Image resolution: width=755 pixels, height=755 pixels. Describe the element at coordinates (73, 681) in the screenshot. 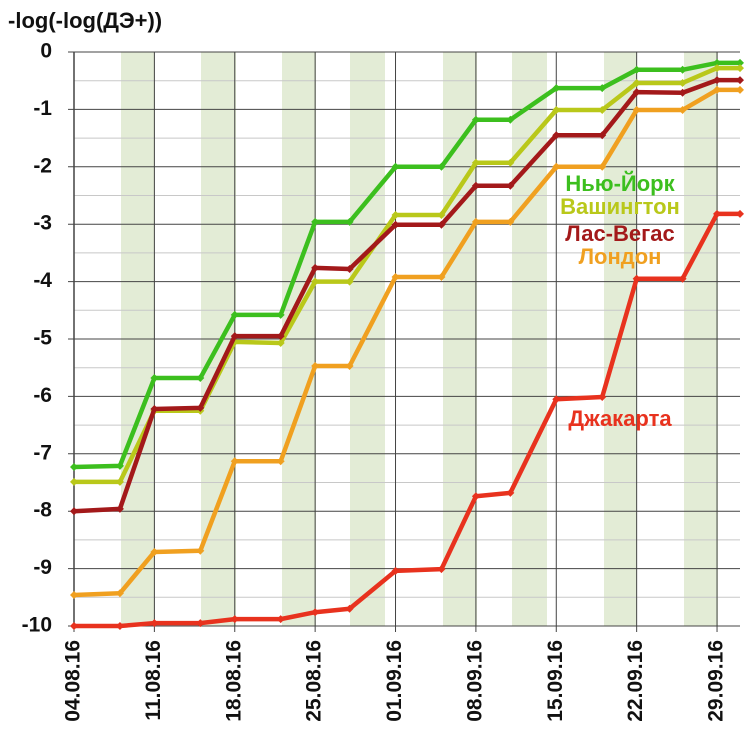

I see `x-tick-label: 04.08.16` at that location.